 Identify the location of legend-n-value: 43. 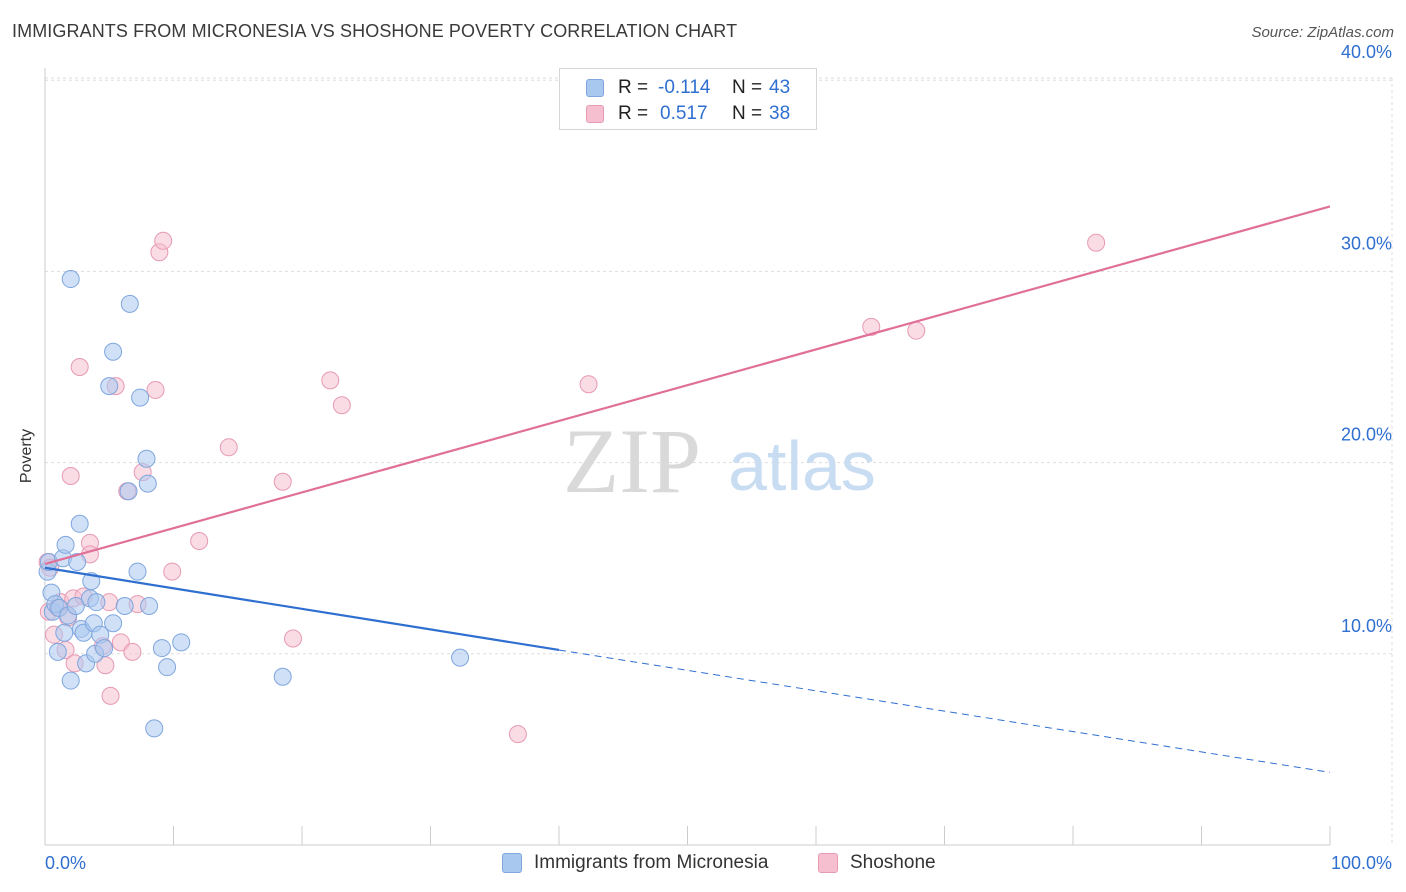
(780, 87).